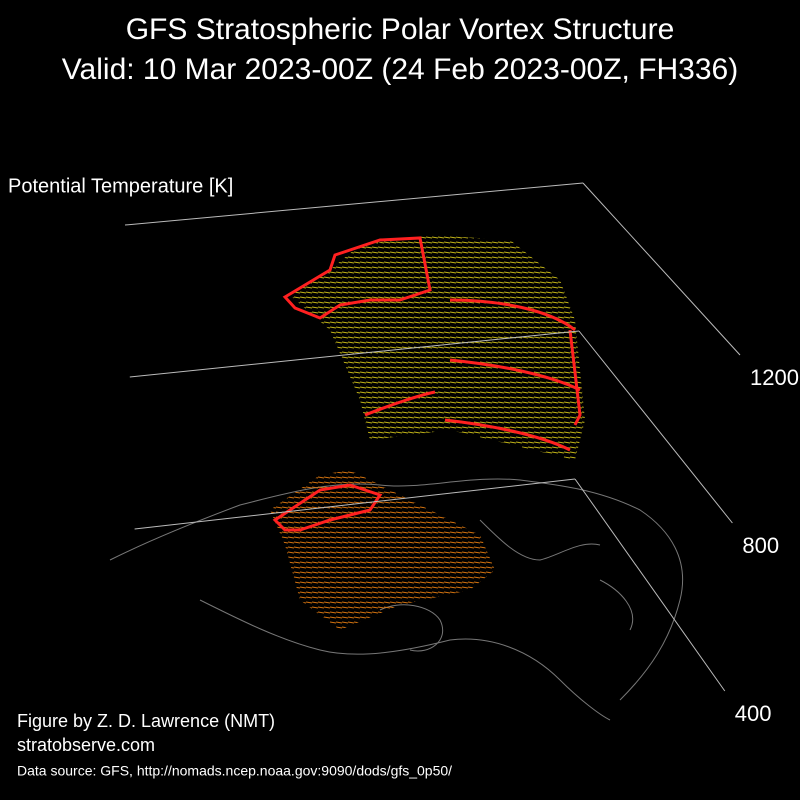 This screenshot has width=800, height=800. What do you see at coordinates (774, 377) in the screenshot?
I see `z-tick-label: 1200` at bounding box center [774, 377].